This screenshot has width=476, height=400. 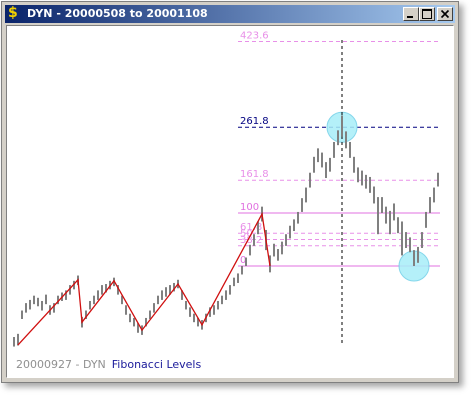 I want to click on status-line: 20000927 - DYN Fibonacci Levels, so click(x=108, y=364).